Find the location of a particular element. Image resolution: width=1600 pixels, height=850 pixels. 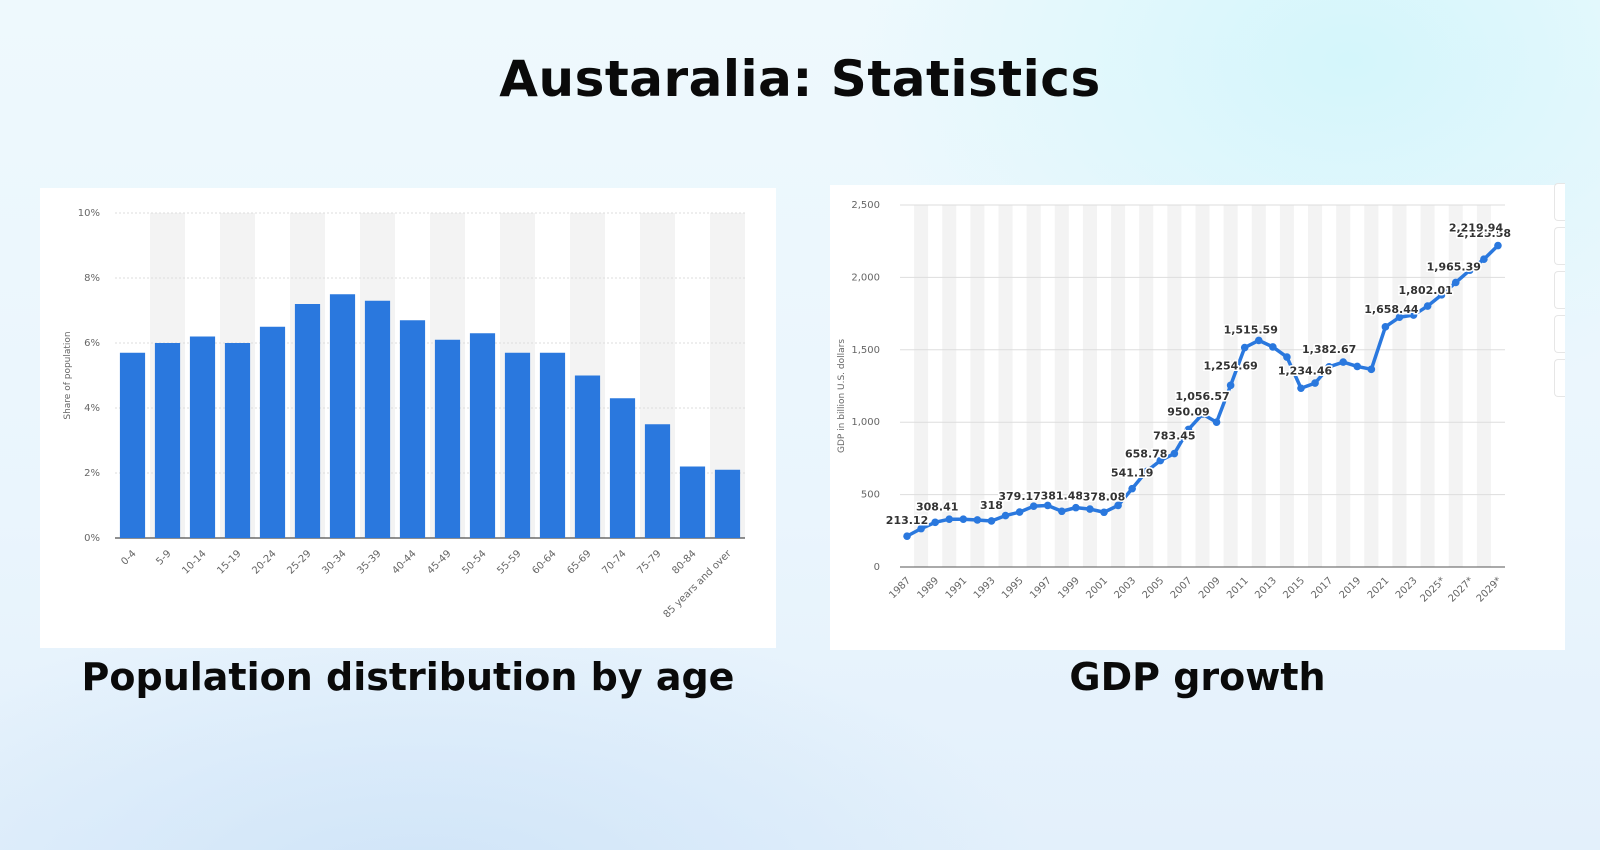

y-tick-label: 8% is located at coordinates (92, 278).